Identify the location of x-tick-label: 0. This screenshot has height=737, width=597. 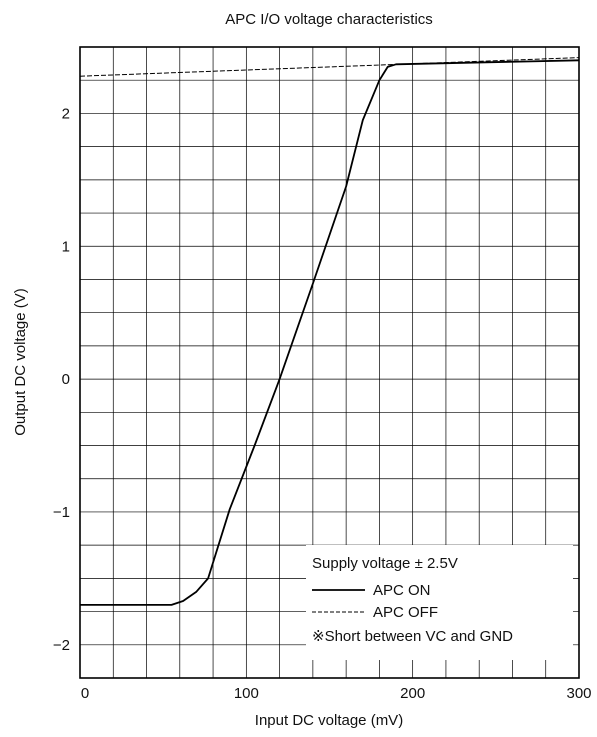
(85, 693).